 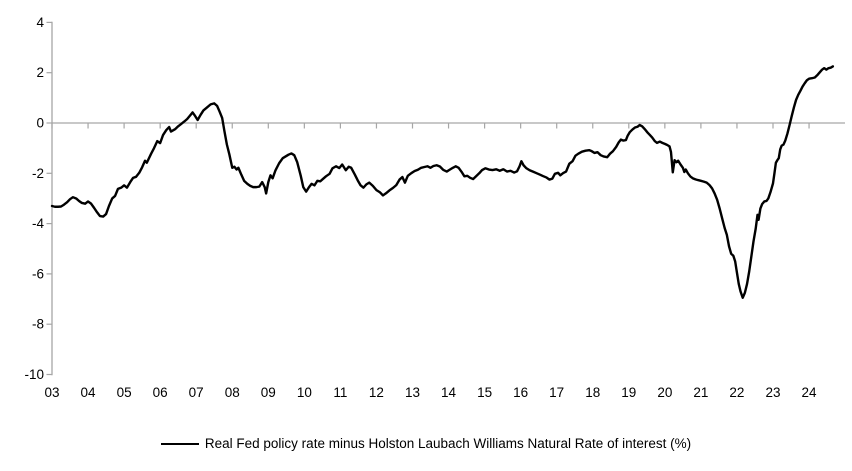 What do you see at coordinates (628, 392) in the screenshot?
I see `x-axis-label: 19` at bounding box center [628, 392].